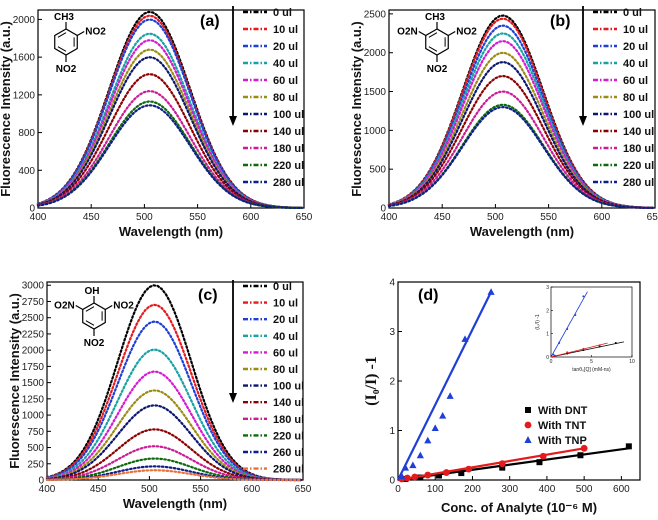 The height and width of the screenshot is (520, 658). Describe the element at coordinates (392, 332) in the screenshot. I see `y-tick-label: 3` at that location.